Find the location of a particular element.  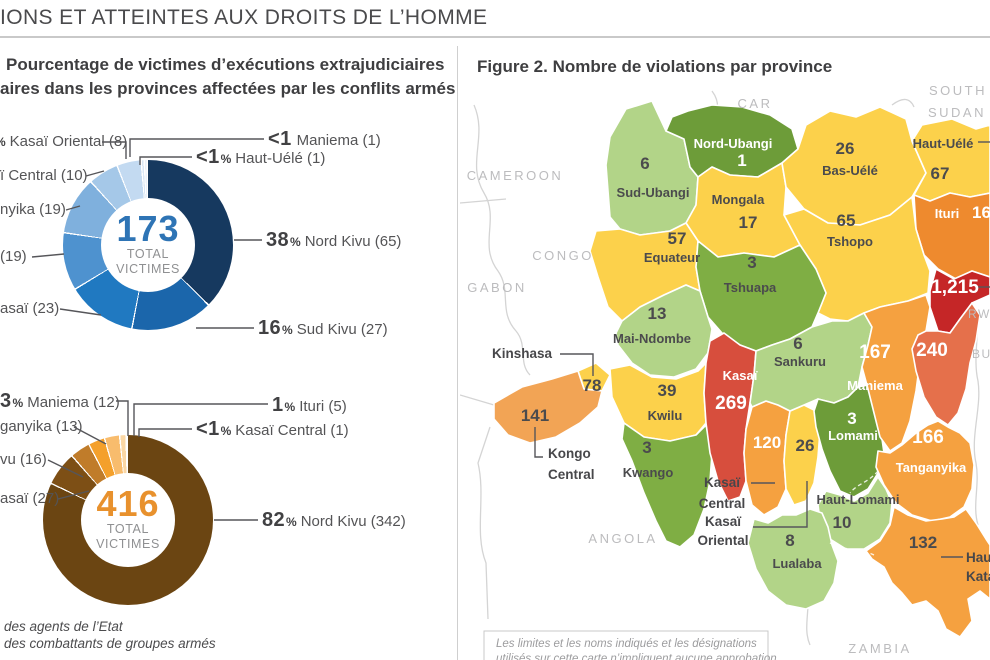

name-kasai-oriental-2: Oriental is located at coordinates (722, 540).